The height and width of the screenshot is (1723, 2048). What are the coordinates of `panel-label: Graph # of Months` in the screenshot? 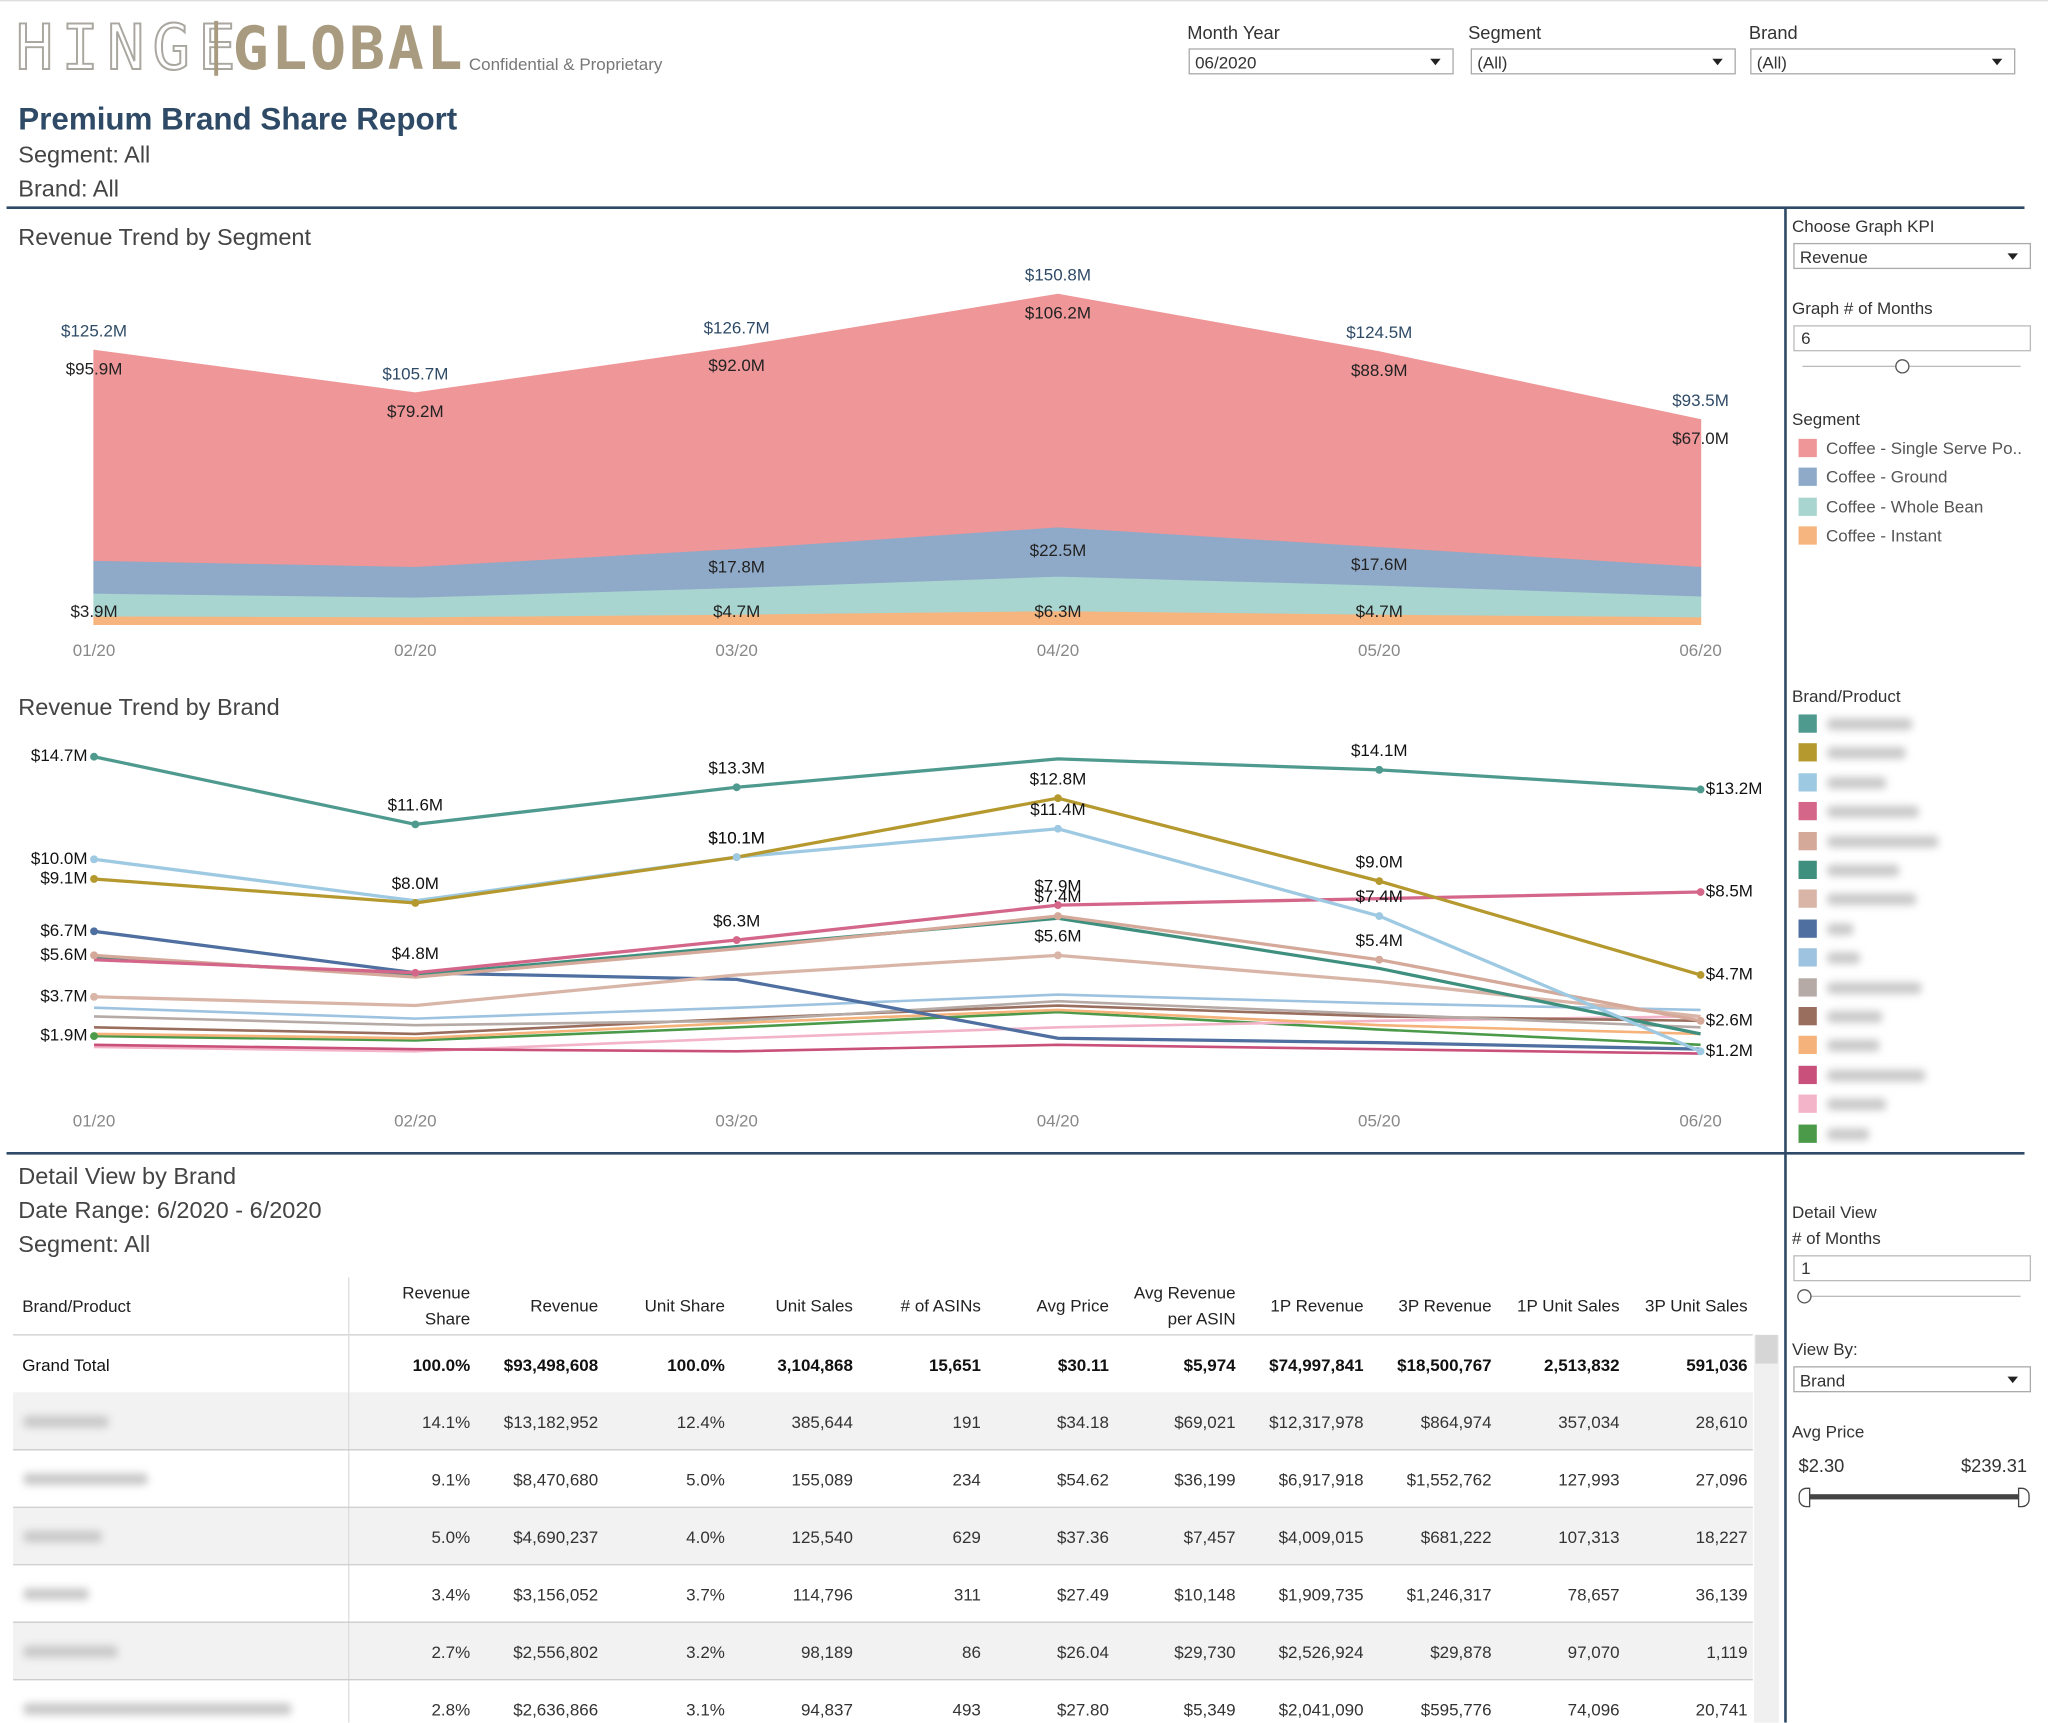 It's located at (1862, 308).